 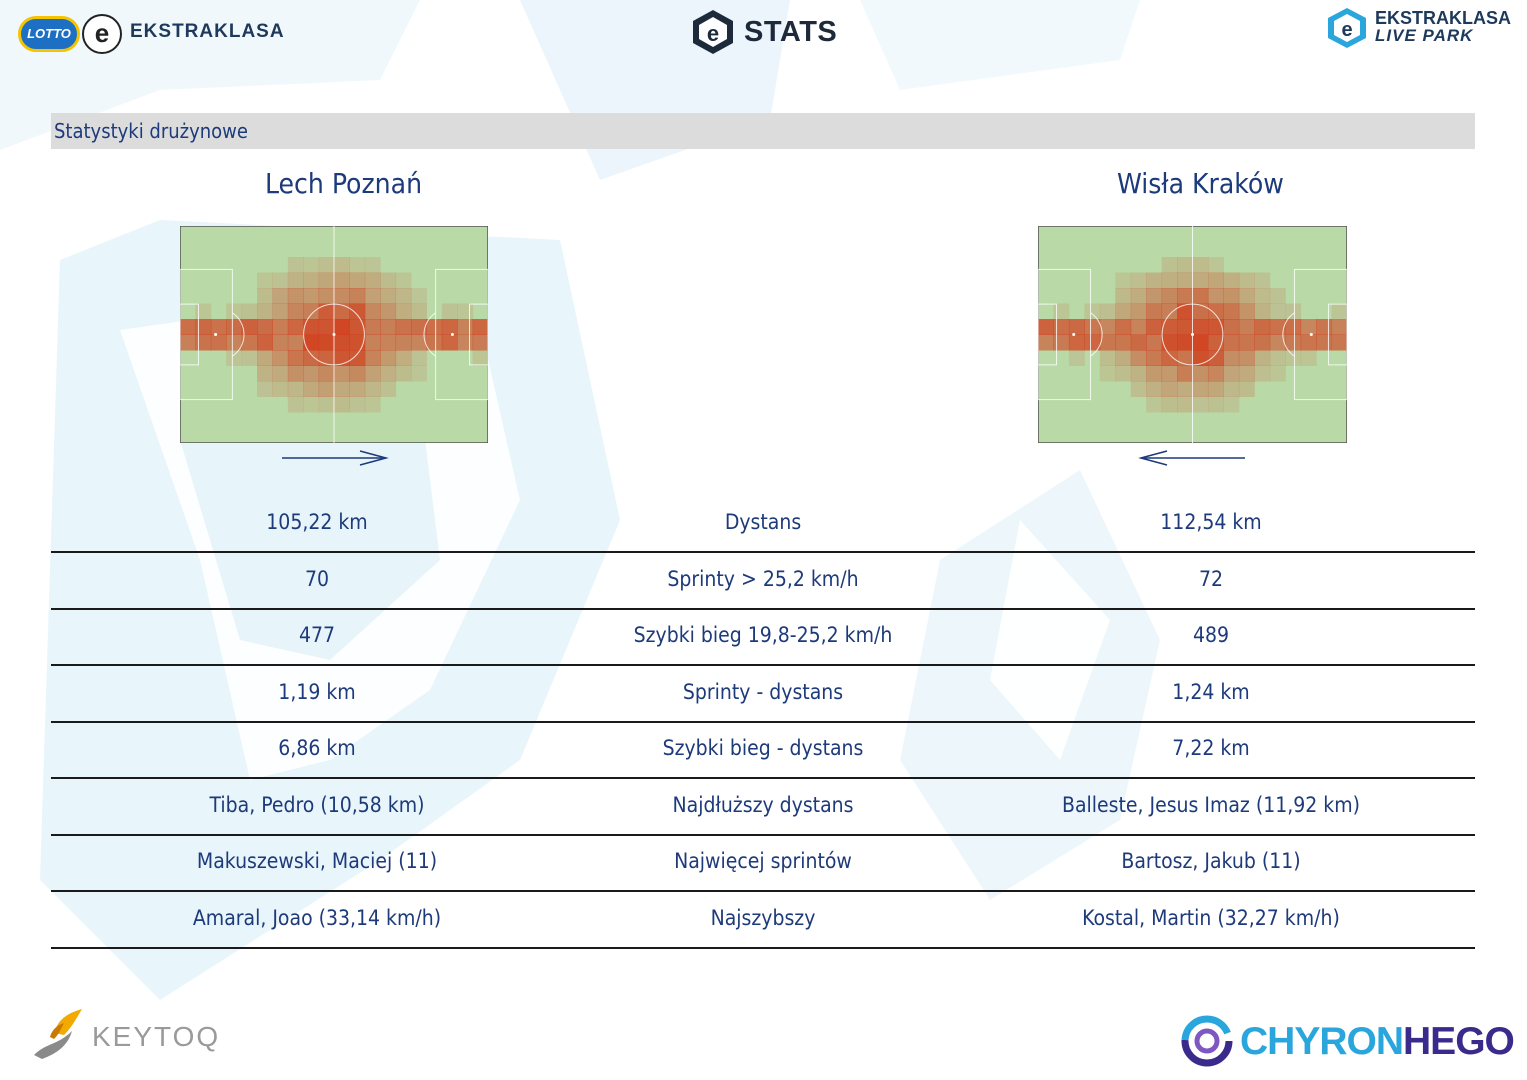 I want to click on home-value: Tiba, Pedro (10,58 km), so click(x=317, y=804).